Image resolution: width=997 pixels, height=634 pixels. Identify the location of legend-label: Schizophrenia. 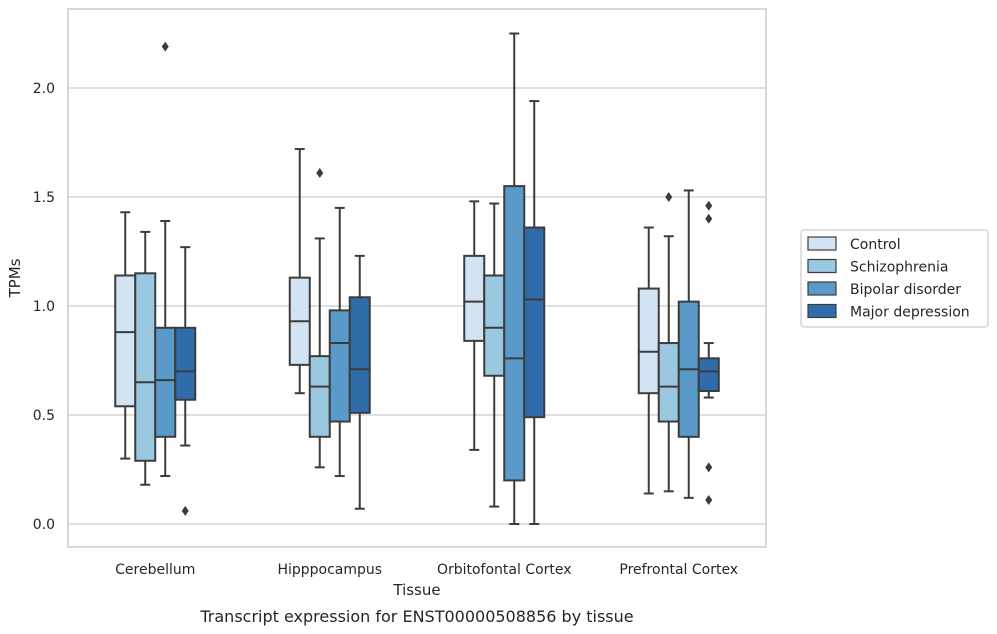
(899, 268).